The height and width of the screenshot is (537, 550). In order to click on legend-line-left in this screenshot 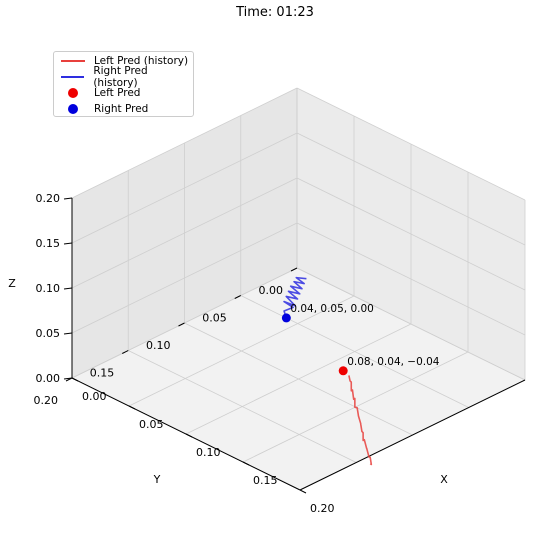, I will do `click(73, 61)`.